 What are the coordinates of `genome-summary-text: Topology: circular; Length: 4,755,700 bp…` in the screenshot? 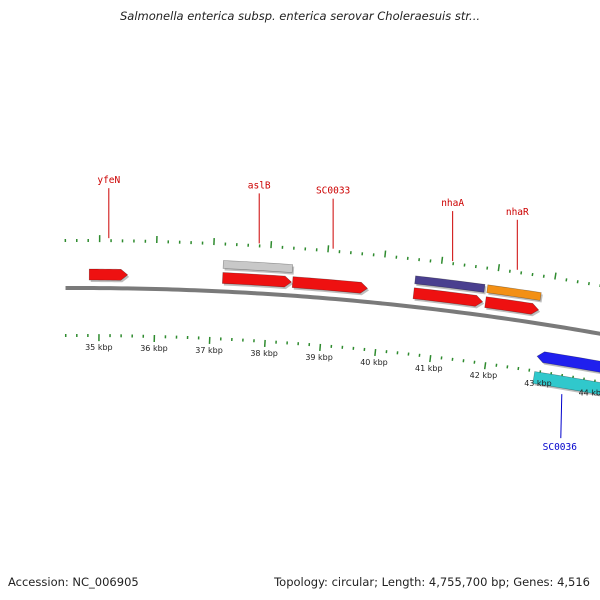 It's located at (432, 582).